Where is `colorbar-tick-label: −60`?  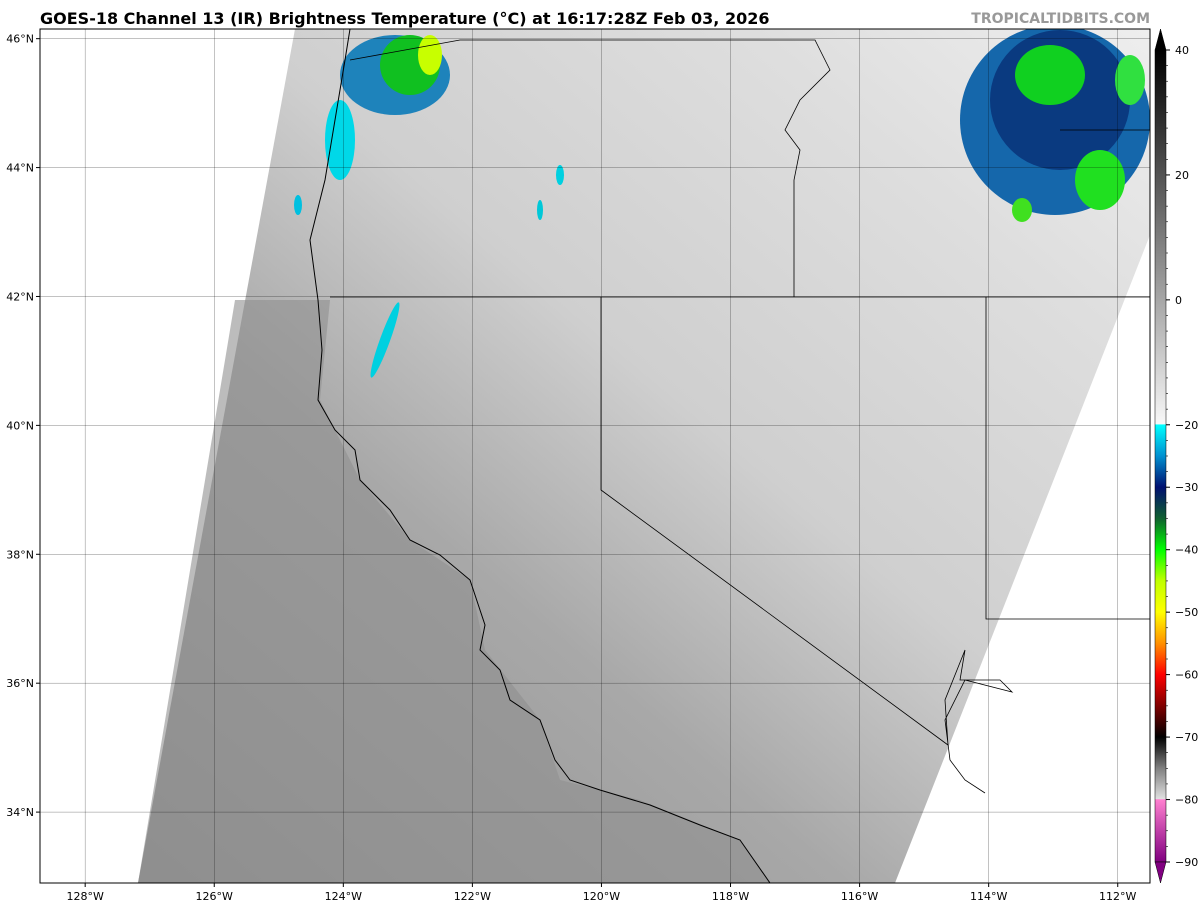
colorbar-tick-label: −60 is located at coordinates (1186, 675).